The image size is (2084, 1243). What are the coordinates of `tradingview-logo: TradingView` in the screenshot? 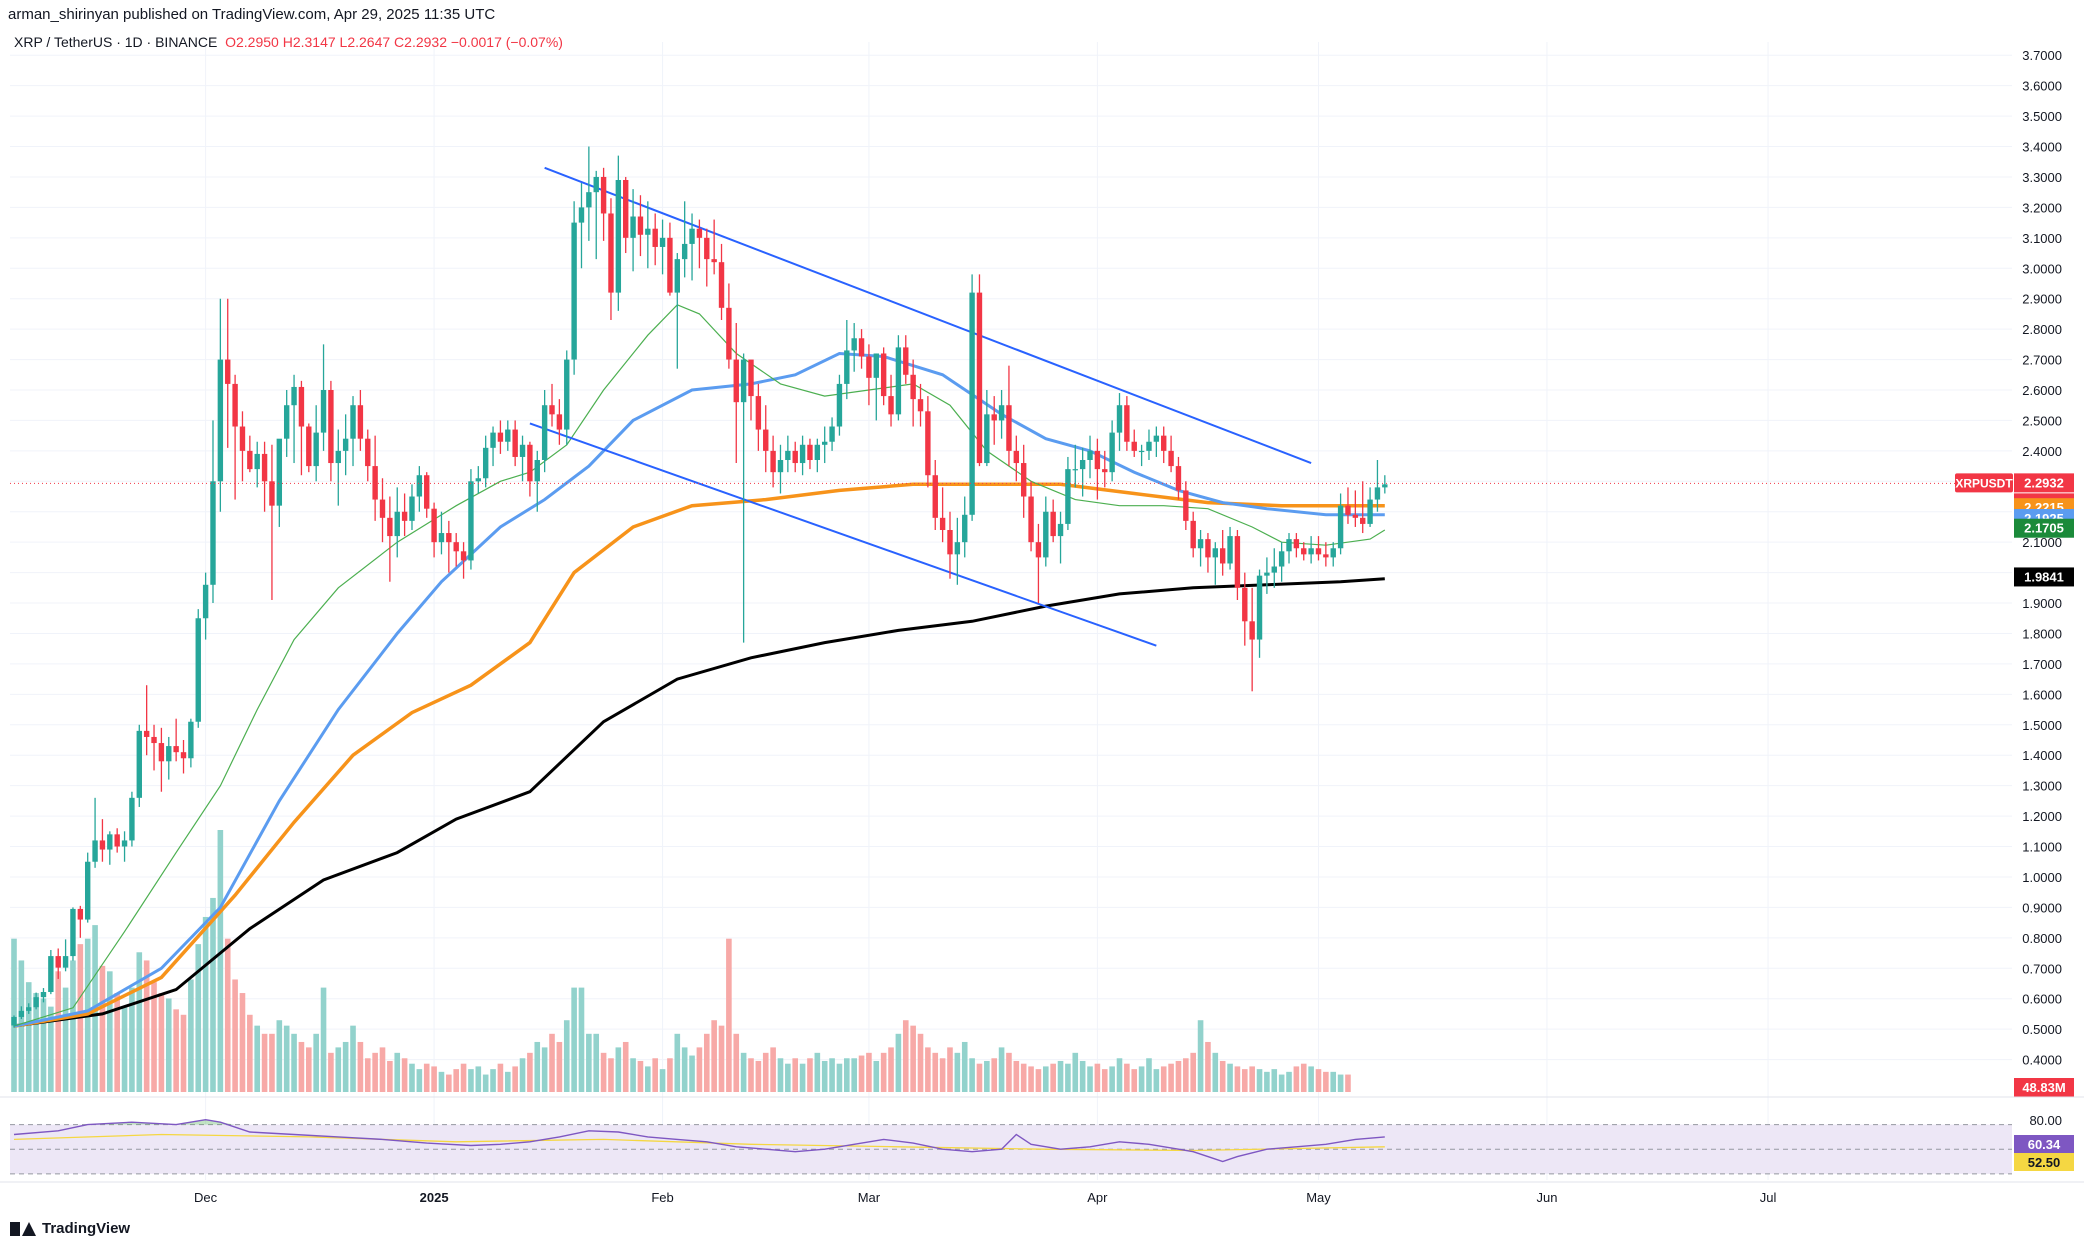 It's located at (70, 1228).